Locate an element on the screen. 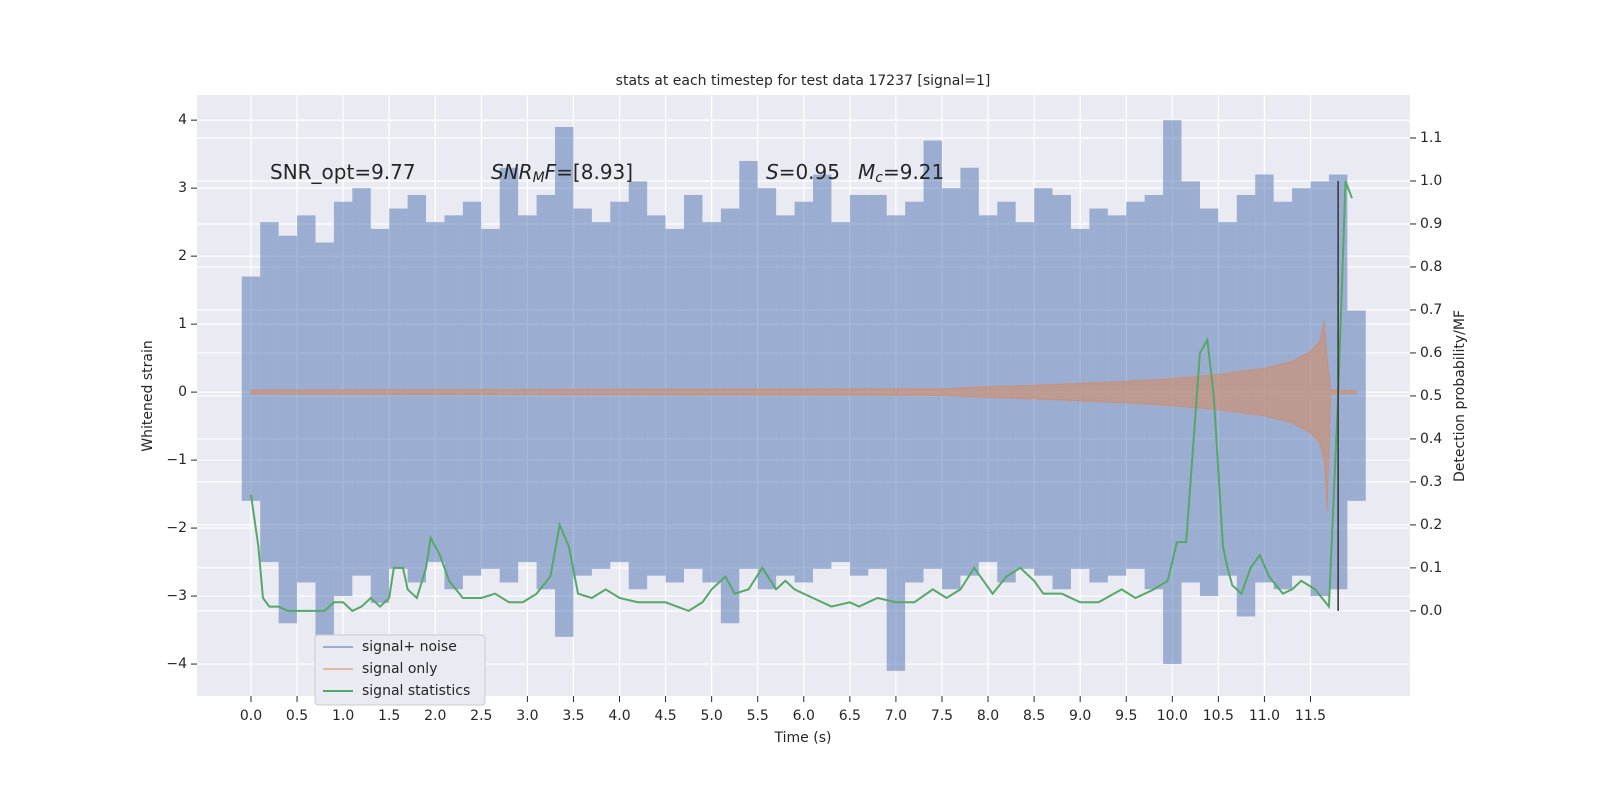 The image size is (1600, 804). x-tick-label: 10.0 is located at coordinates (1172, 716).